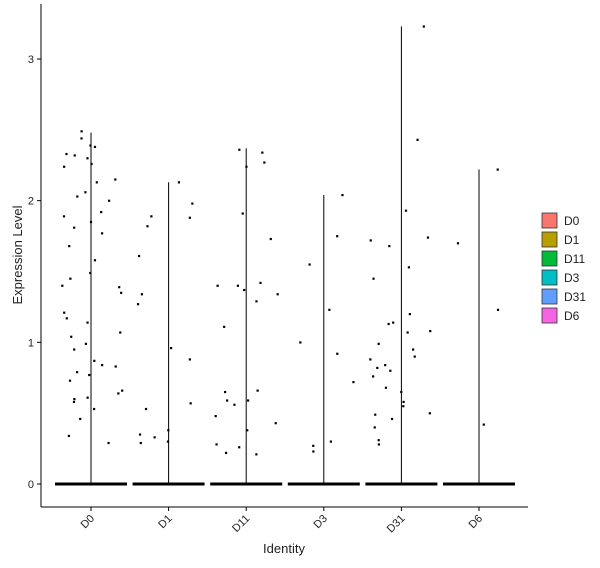 The height and width of the screenshot is (568, 600). What do you see at coordinates (246, 317) in the screenshot?
I see `violin-D11` at bounding box center [246, 317].